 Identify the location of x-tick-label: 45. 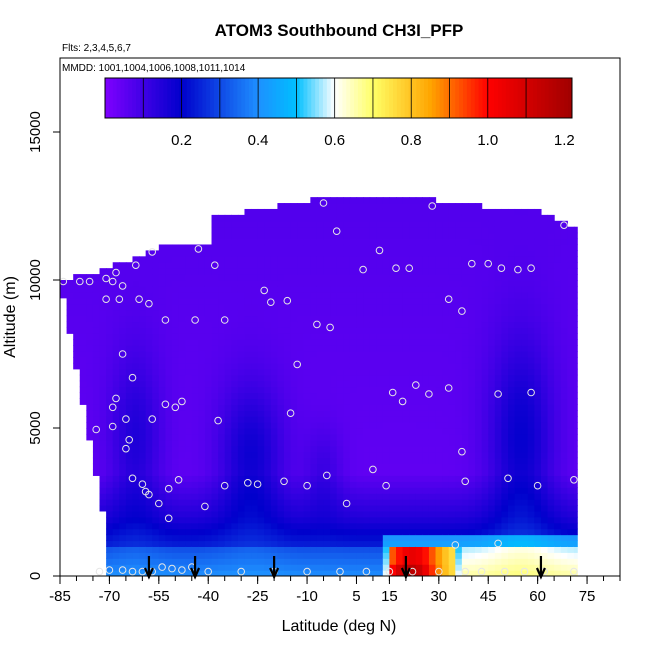
(488, 596).